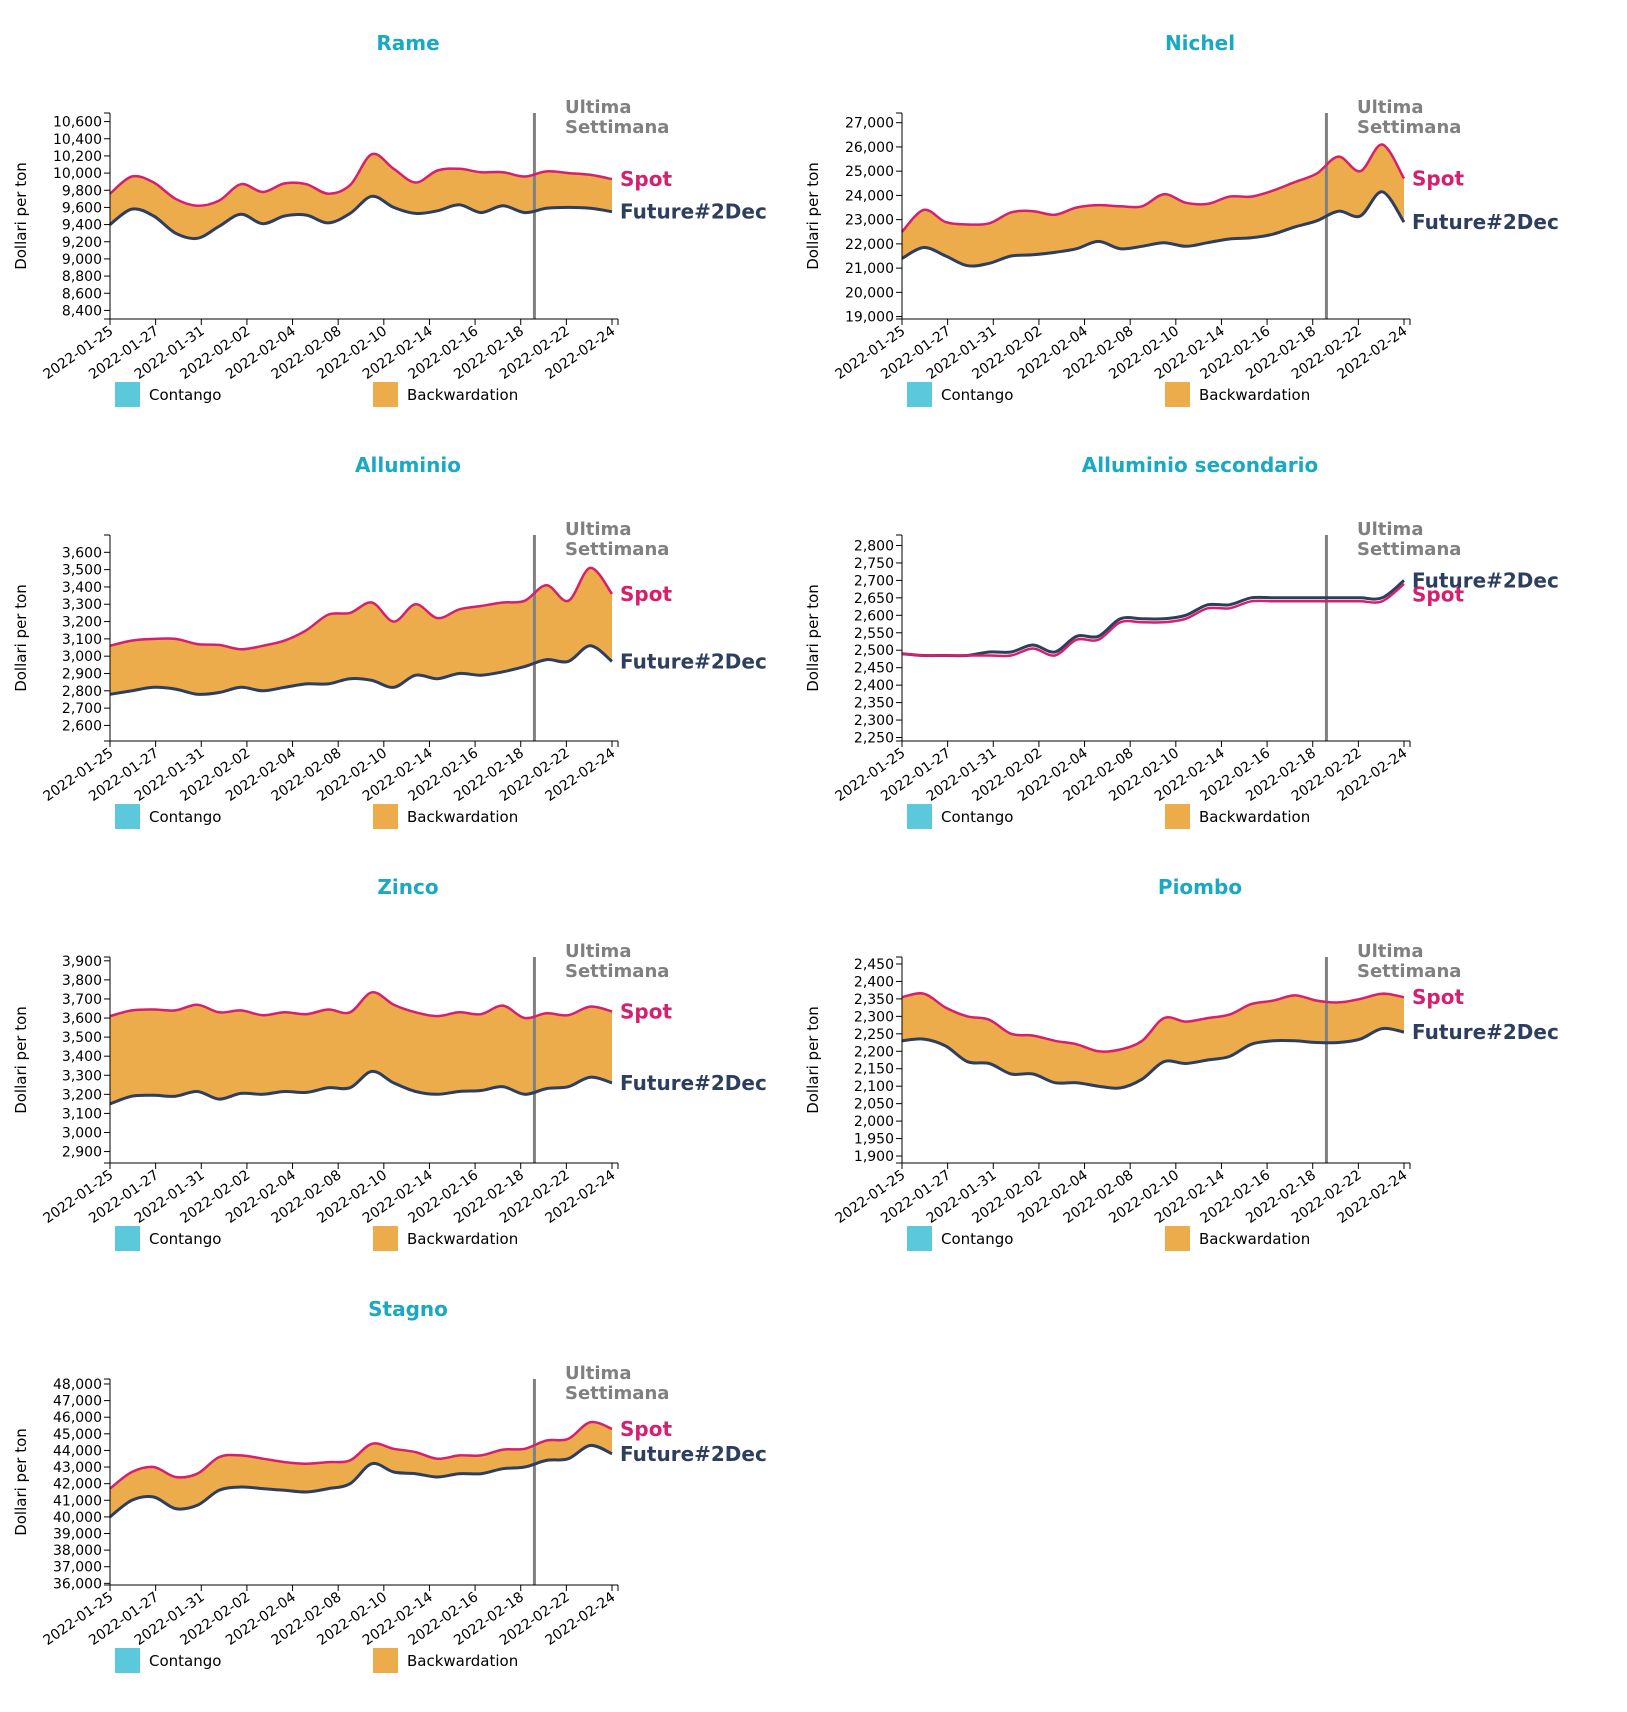 The height and width of the screenshot is (1712, 1627). I want to click on y-tick-label: 3,600, so click(82, 553).